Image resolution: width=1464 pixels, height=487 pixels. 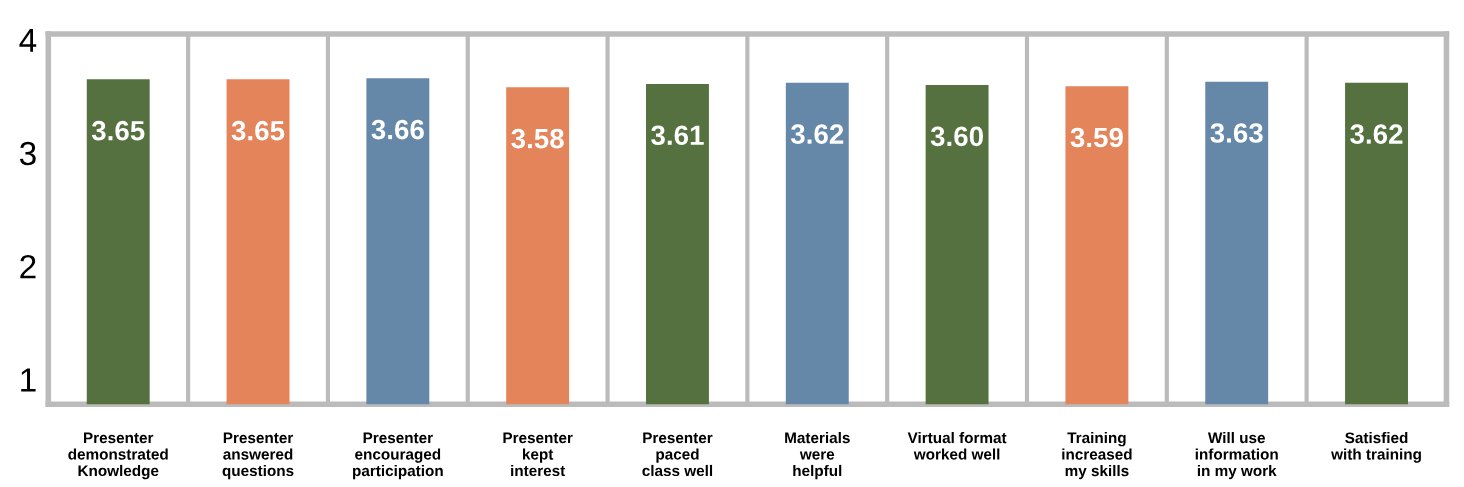 What do you see at coordinates (677, 135) in the screenshot?
I see `data-label: 3.61` at bounding box center [677, 135].